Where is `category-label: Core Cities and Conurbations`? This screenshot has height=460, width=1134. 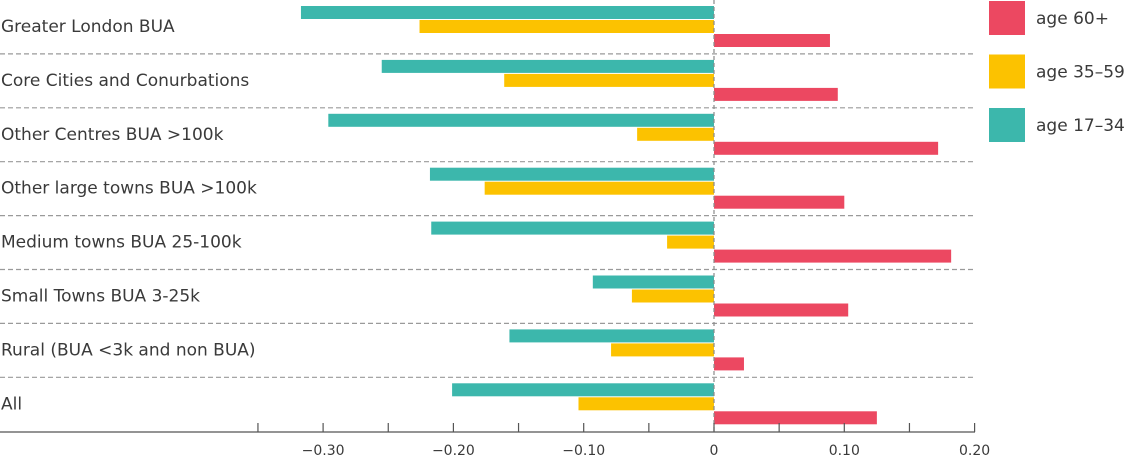
category-label: Core Cities and Conurbations is located at coordinates (125, 81).